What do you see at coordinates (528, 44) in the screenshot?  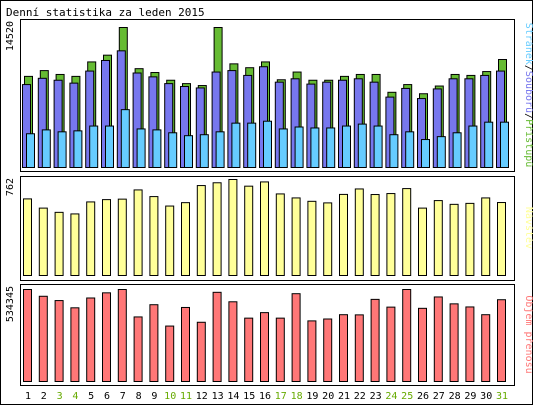 I see `legend-pages: Stránek` at bounding box center [528, 44].